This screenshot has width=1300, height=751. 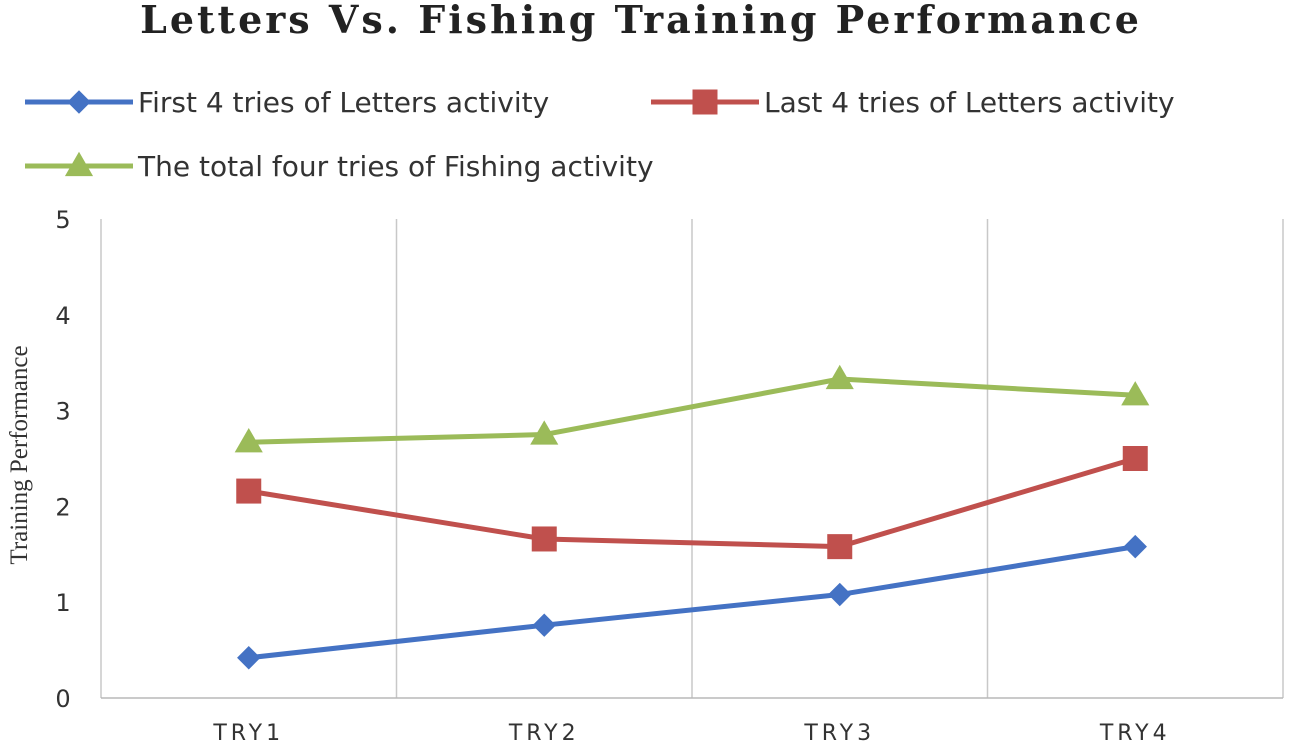 What do you see at coordinates (62, 507) in the screenshot?
I see `y-tick-label: 2` at bounding box center [62, 507].